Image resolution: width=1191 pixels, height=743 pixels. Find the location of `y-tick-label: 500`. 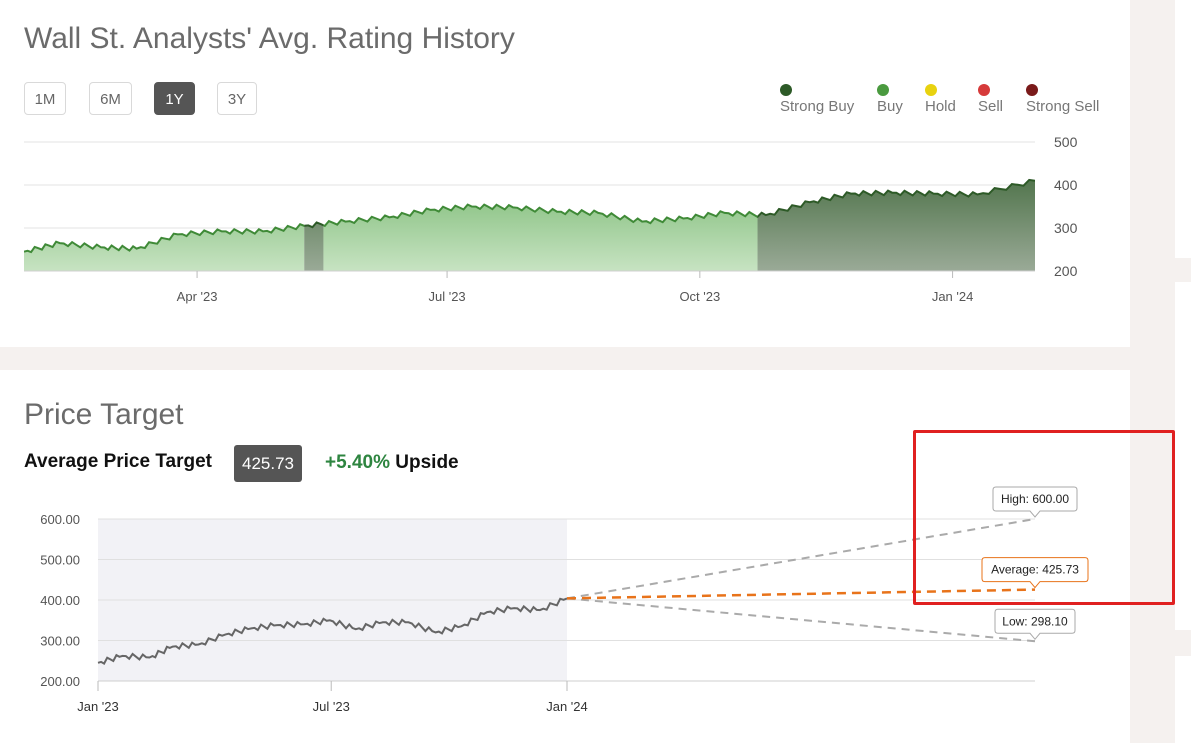

y-tick-label: 500 is located at coordinates (1066, 142).